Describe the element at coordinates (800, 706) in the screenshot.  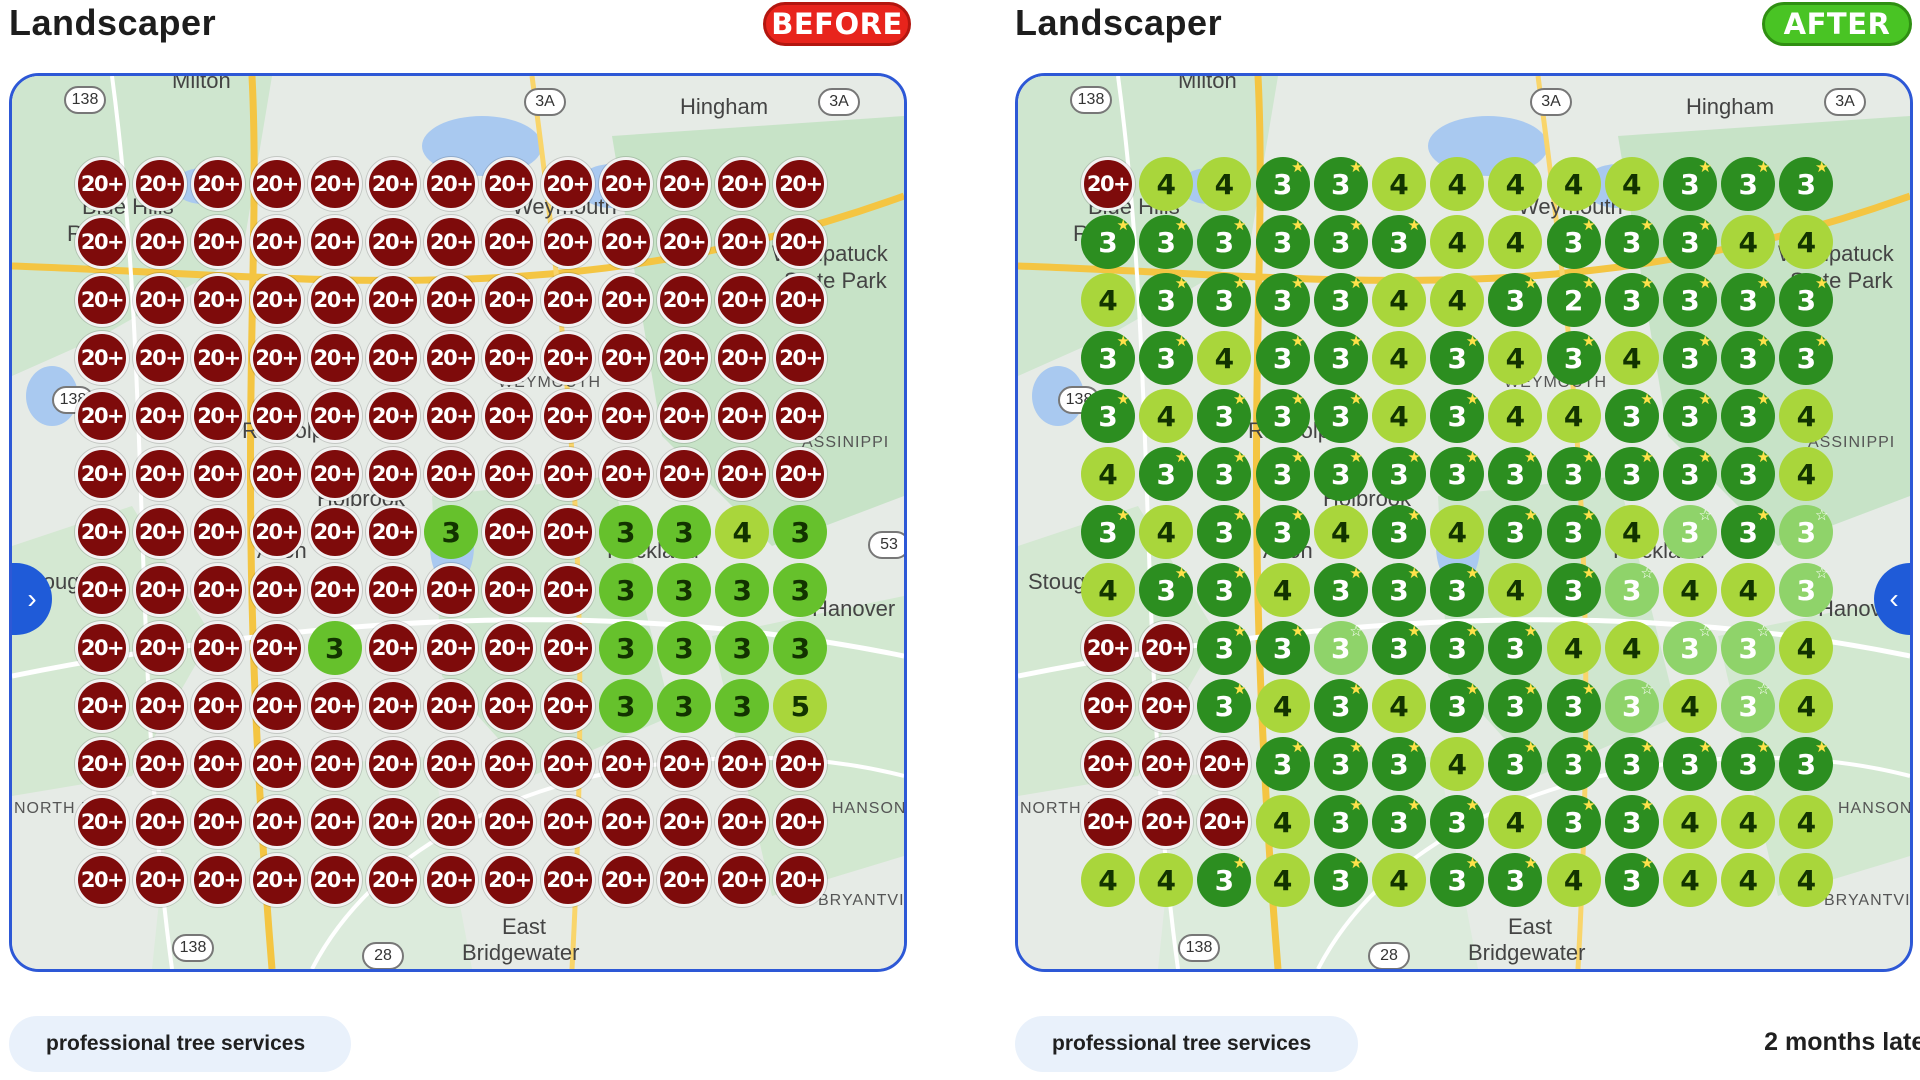
I see `rank-pin: 5` at that location.